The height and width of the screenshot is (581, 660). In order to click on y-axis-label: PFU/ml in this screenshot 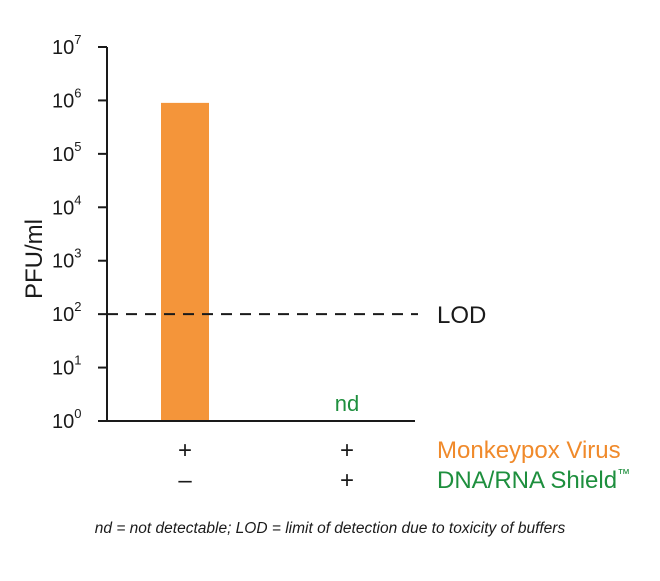, I will do `click(34, 259)`.